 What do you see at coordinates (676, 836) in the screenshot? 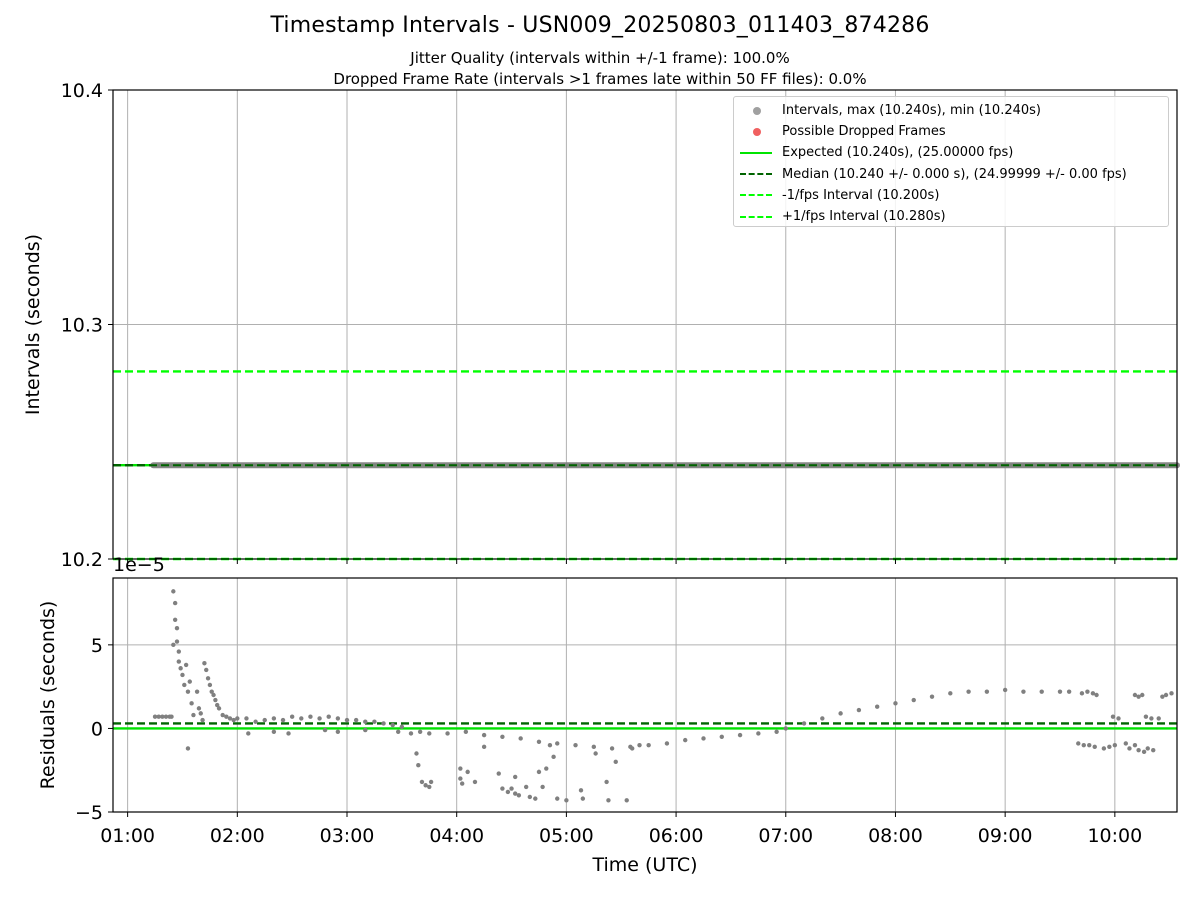
I see `x-tick-label: 06:00` at bounding box center [676, 836].